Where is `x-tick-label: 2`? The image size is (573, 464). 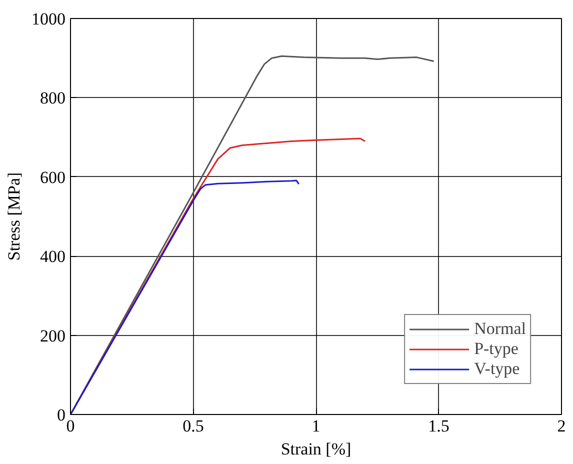 x-tick-label: 2 is located at coordinates (561, 426).